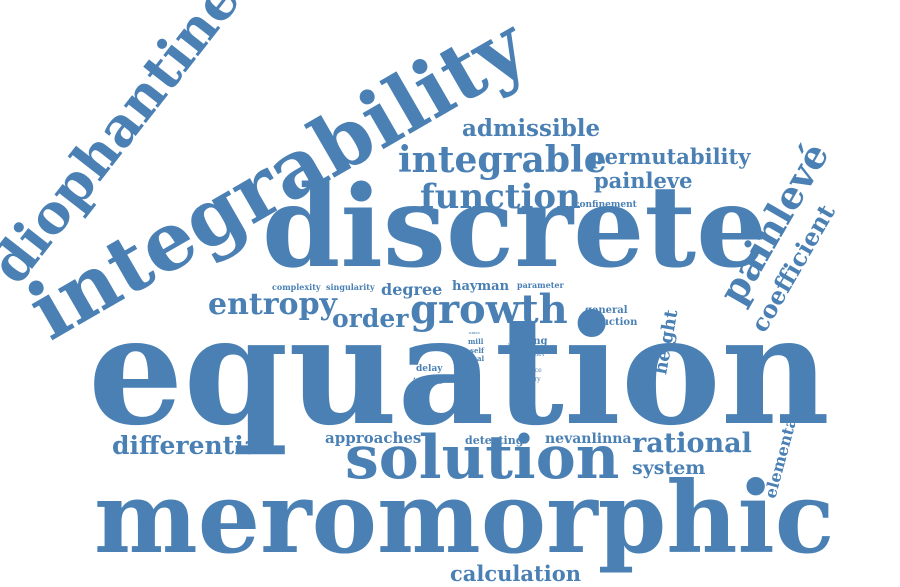 The image size is (900, 587). What do you see at coordinates (606, 310) in the screenshot?
I see `word-general: general` at bounding box center [606, 310].